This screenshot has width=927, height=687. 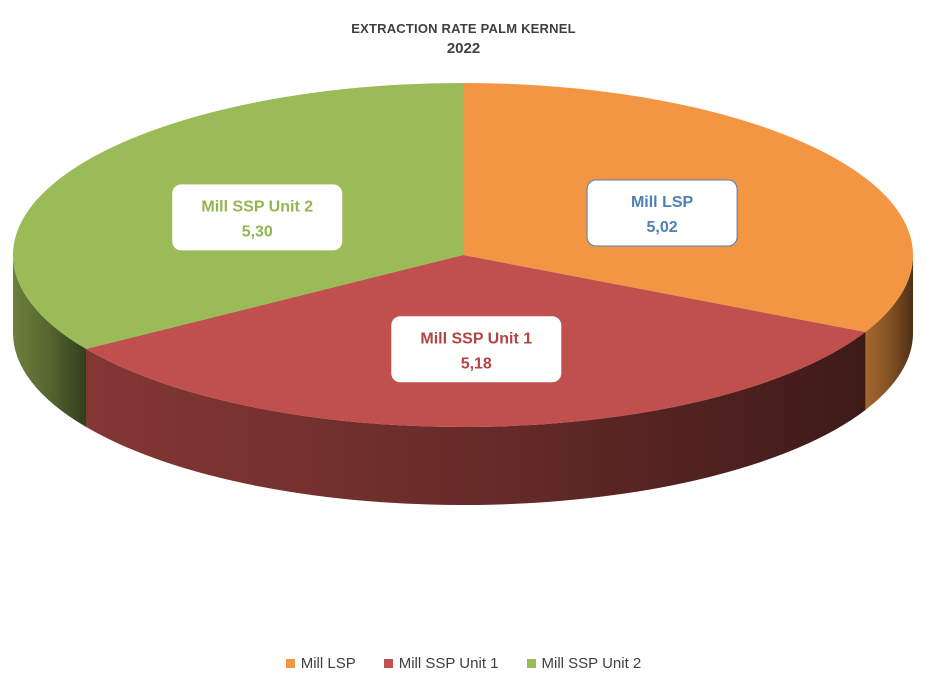 I want to click on data-label-mill-ssp-unit-1: Mill SSP Unit 1 5,18, so click(x=476, y=349).